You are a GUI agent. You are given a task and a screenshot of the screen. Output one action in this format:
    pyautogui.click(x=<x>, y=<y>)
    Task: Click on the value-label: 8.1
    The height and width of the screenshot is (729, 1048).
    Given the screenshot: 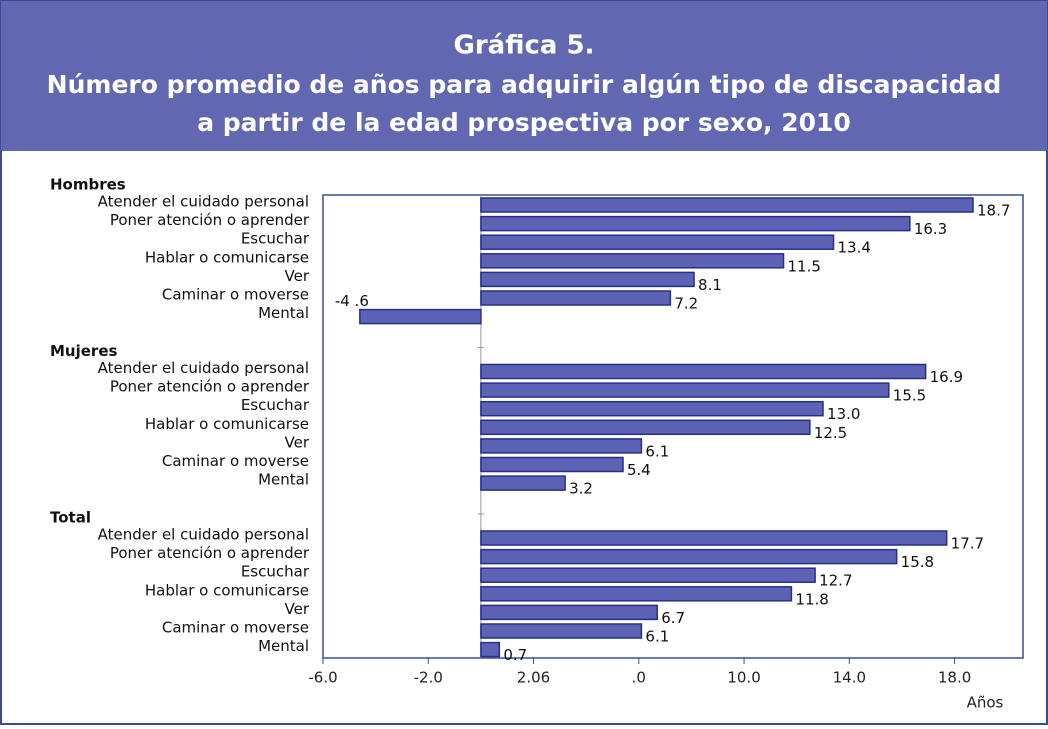 What is the action you would take?
    pyautogui.click(x=710, y=285)
    